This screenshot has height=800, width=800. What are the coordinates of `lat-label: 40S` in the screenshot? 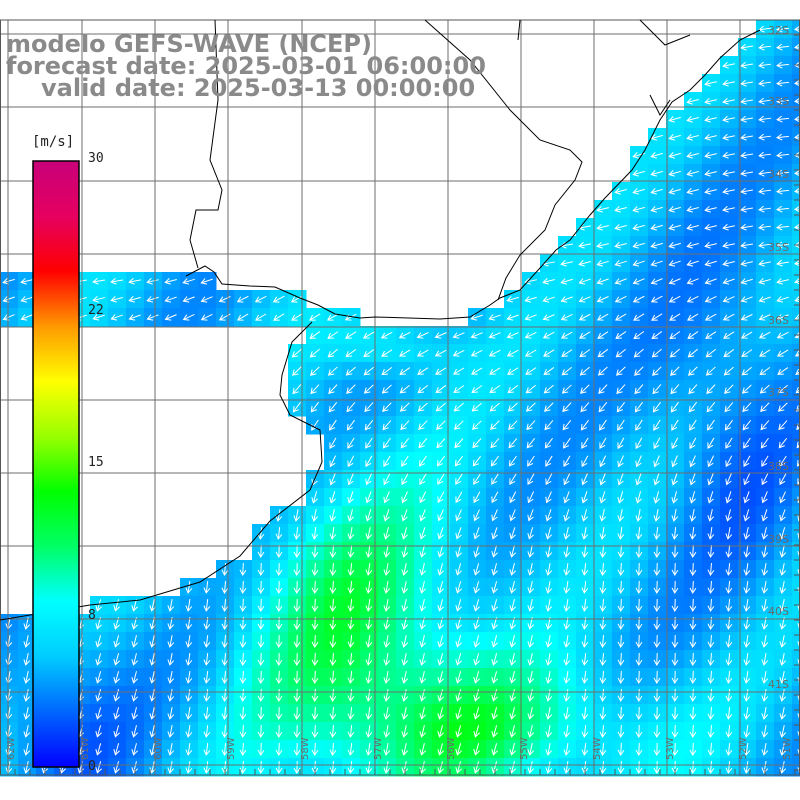 It's located at (778, 611).